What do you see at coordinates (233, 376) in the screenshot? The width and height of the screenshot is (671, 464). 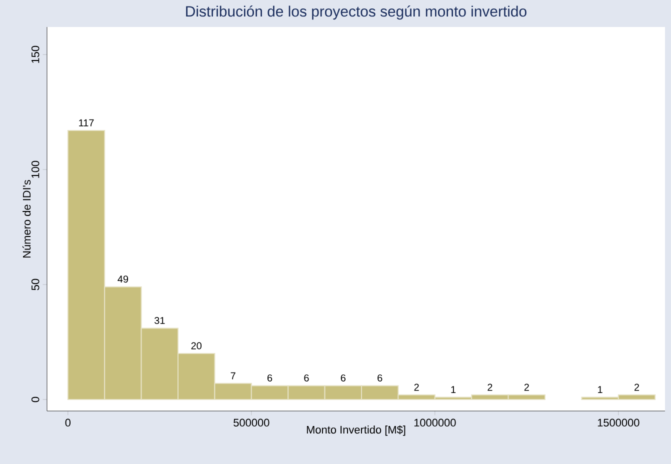 I see `data-label: 7` at bounding box center [233, 376].